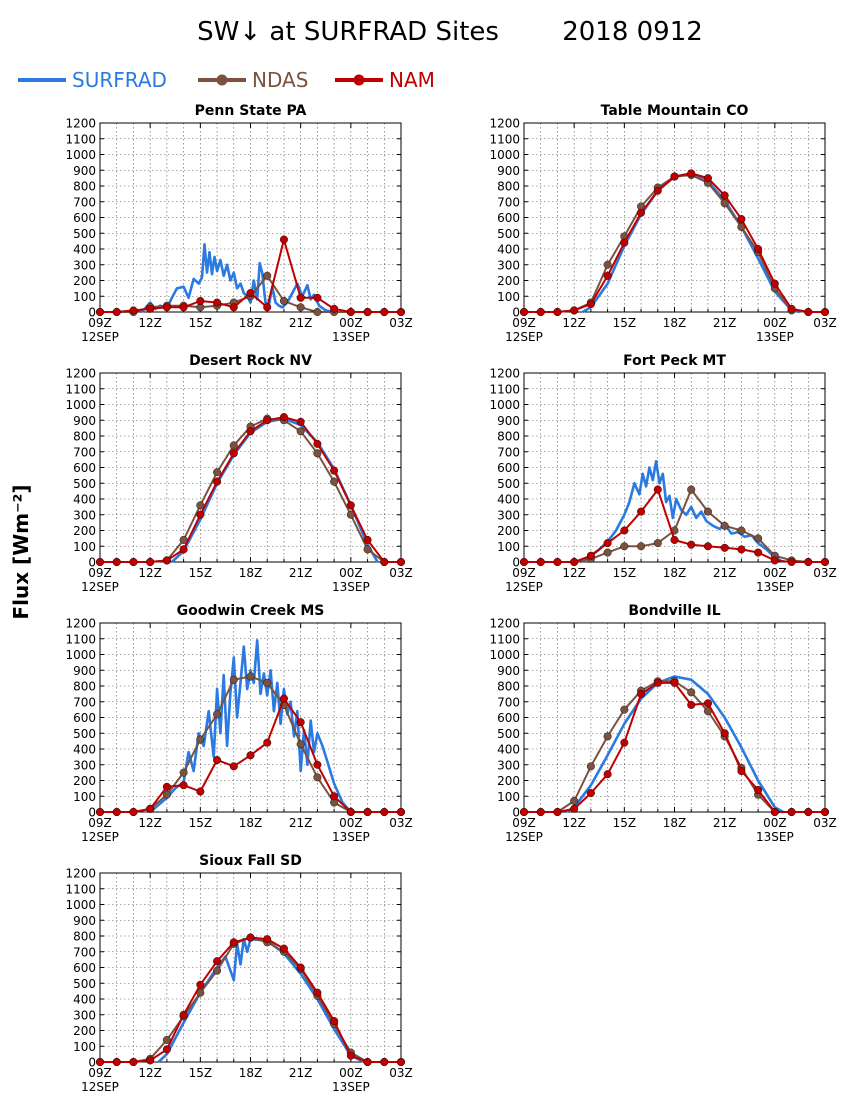 The width and height of the screenshot is (850, 1100). I want to click on y-tick-label: 1200, so click(504, 624).